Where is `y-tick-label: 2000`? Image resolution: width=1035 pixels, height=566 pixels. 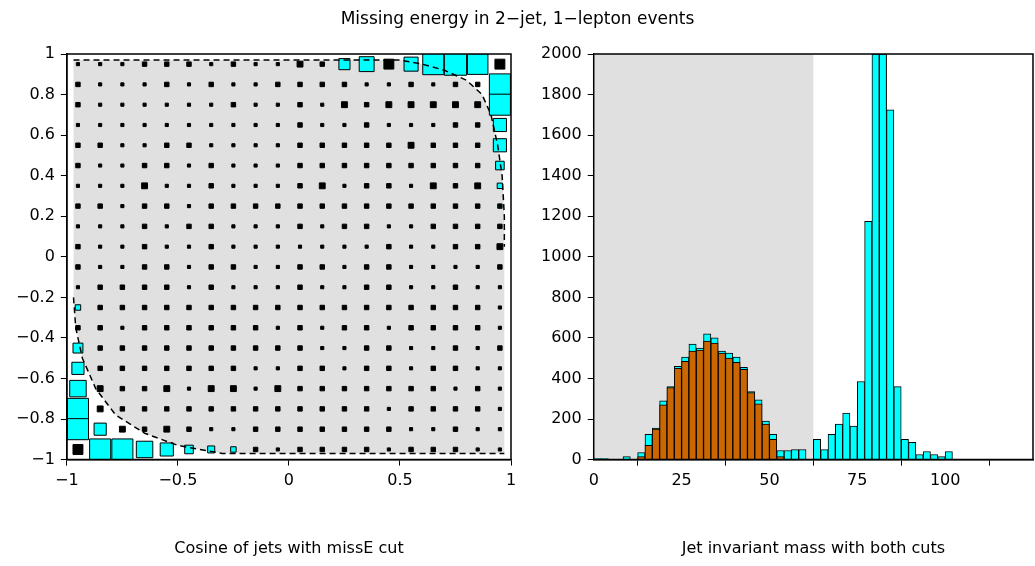 y-tick-label: 2000 is located at coordinates (561, 53).